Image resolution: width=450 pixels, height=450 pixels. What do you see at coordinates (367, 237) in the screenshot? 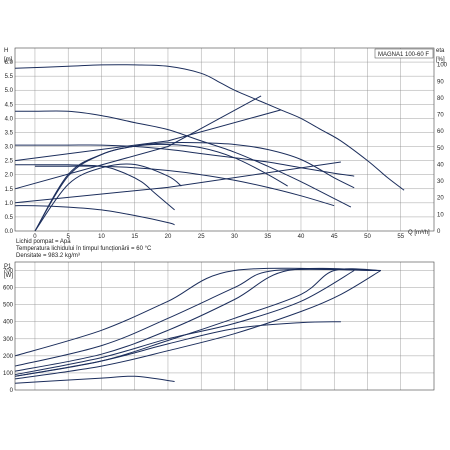
I see `flow-x-tick-label: 50` at bounding box center [367, 237].